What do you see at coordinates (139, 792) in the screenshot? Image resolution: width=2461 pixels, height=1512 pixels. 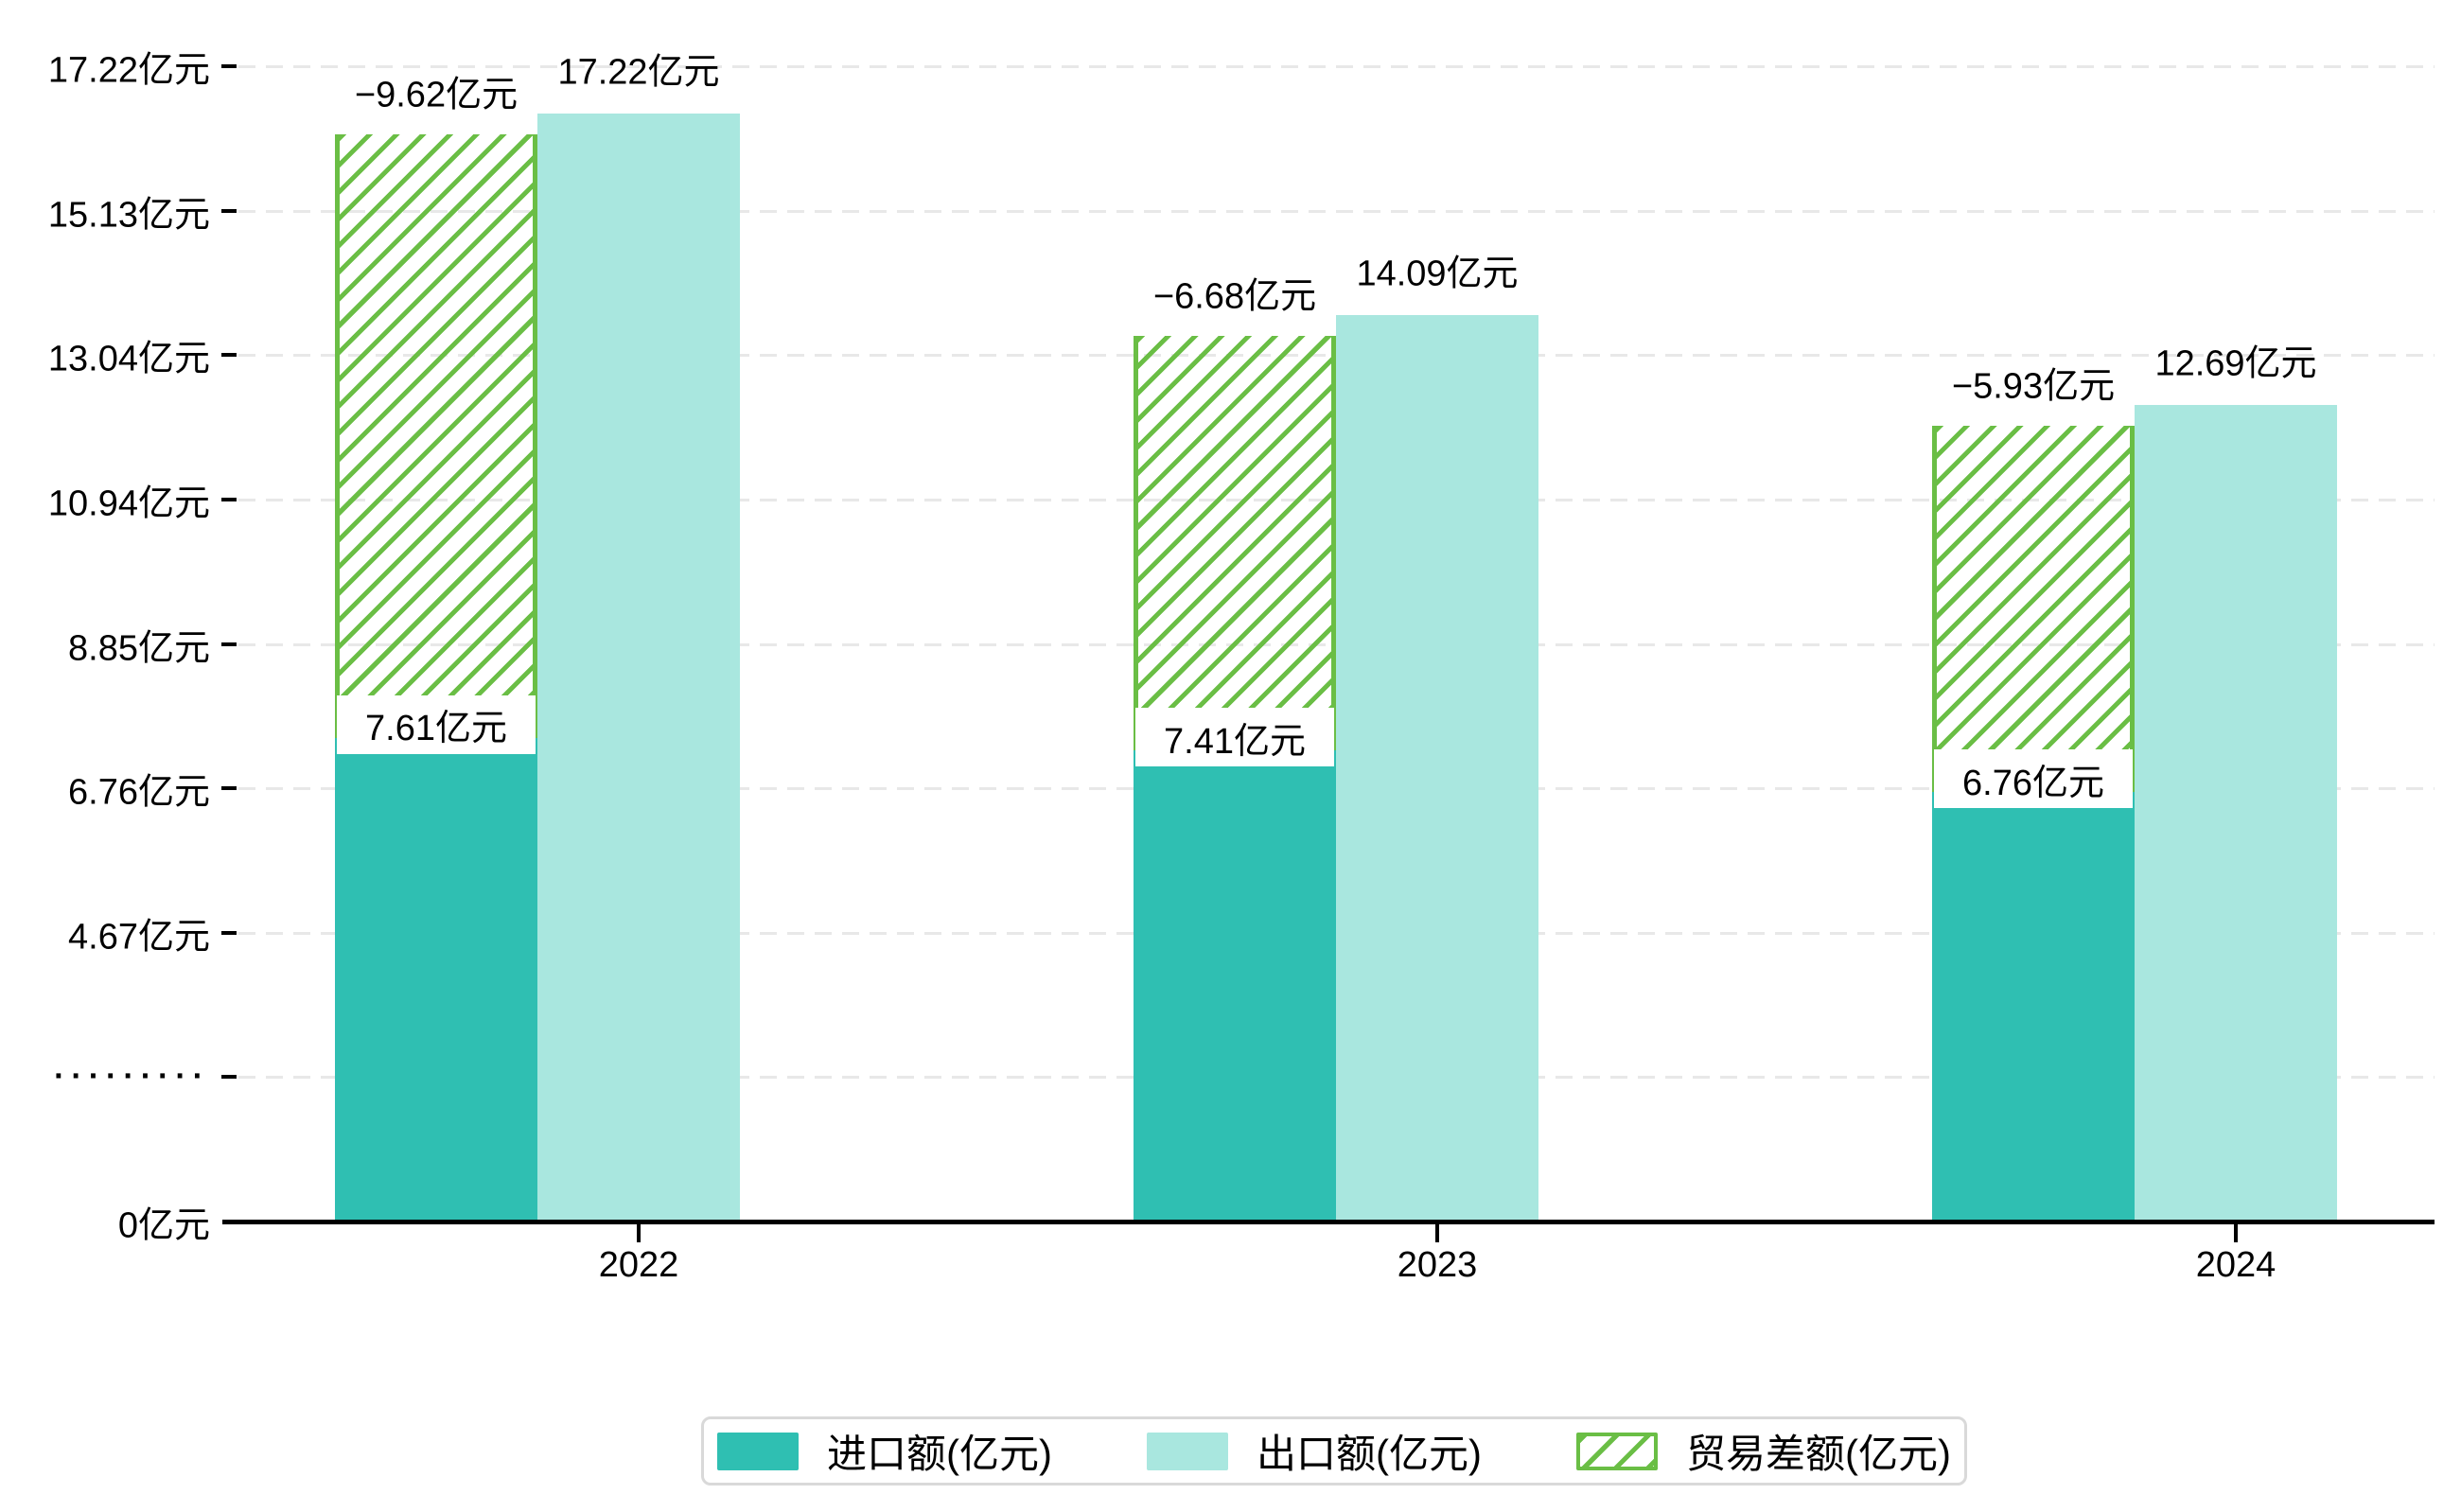 I see `y-axis-label: 6.76亿元` at bounding box center [139, 792].